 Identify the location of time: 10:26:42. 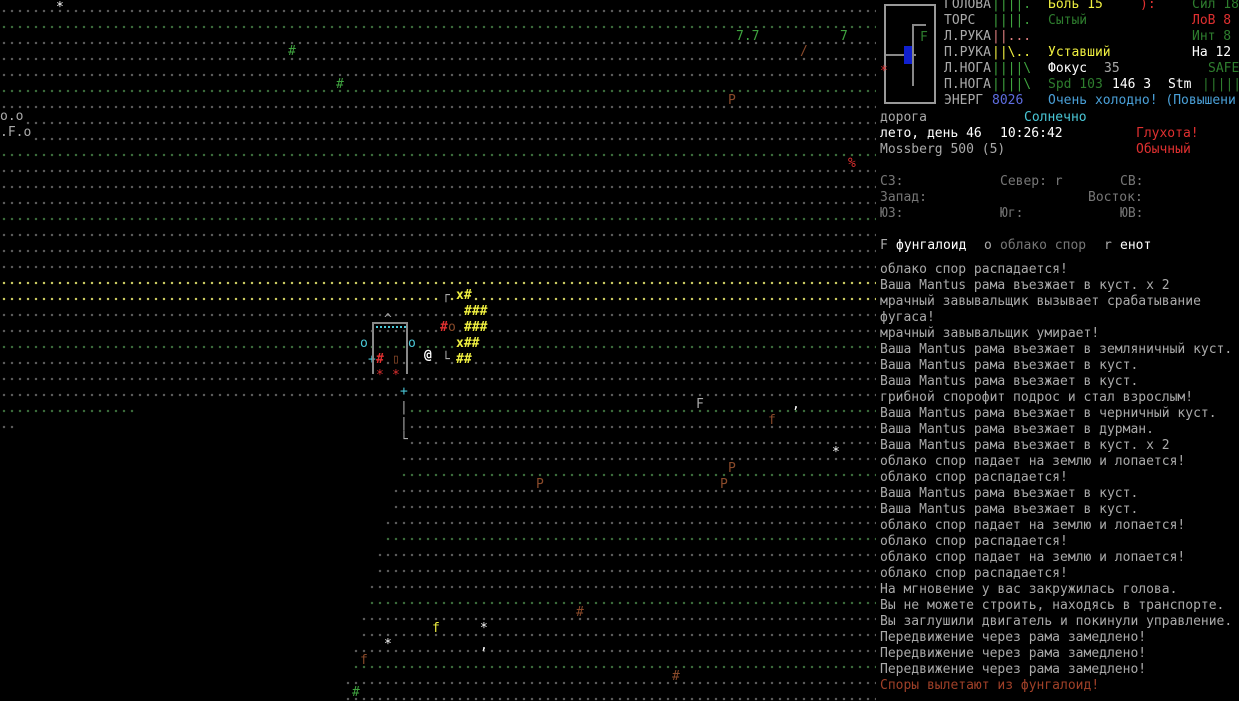
(1031, 133).